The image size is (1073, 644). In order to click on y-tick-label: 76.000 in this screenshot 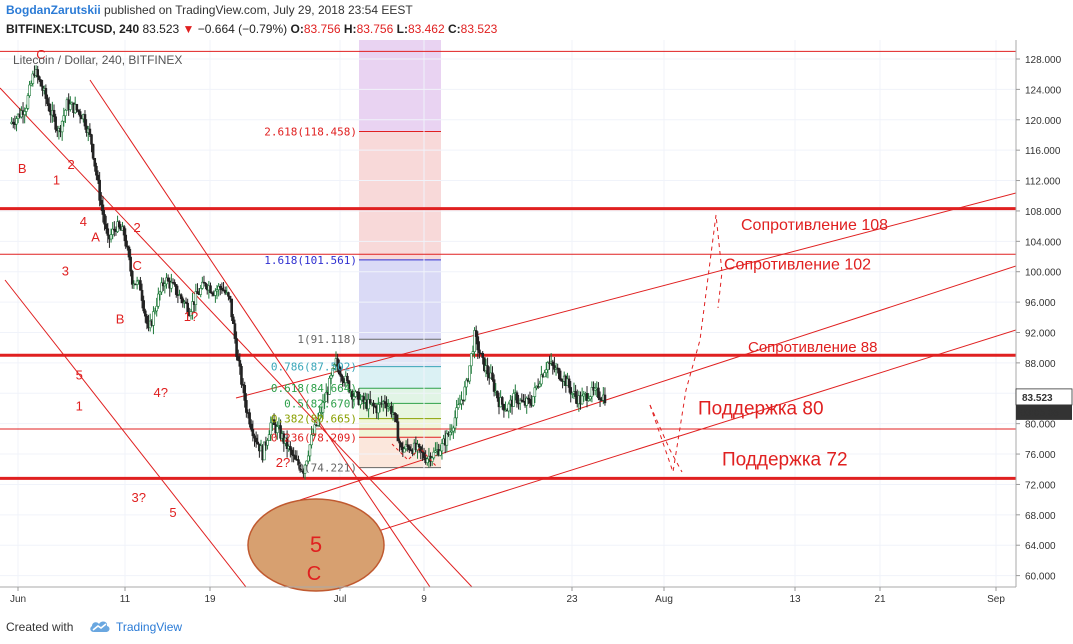, I will do `click(1040, 455)`.